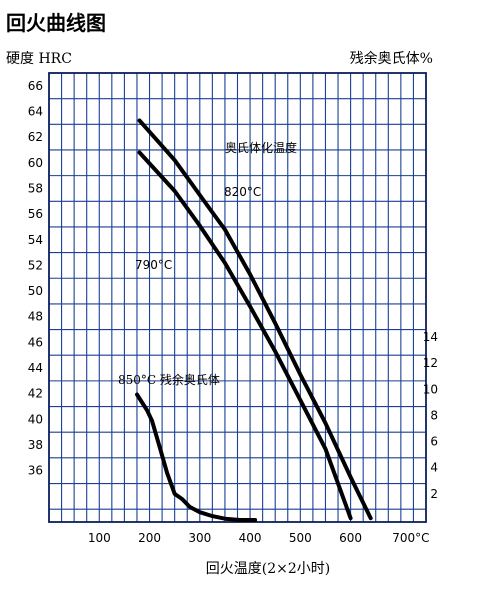 This screenshot has width=492, height=590. Describe the element at coordinates (434, 415) in the screenshot. I see `y2-tick-label: 8` at that location.